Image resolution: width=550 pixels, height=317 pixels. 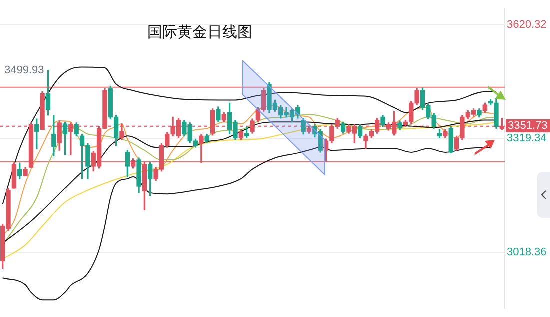 I want to click on y-tick-label: 3319.34, so click(x=527, y=138).